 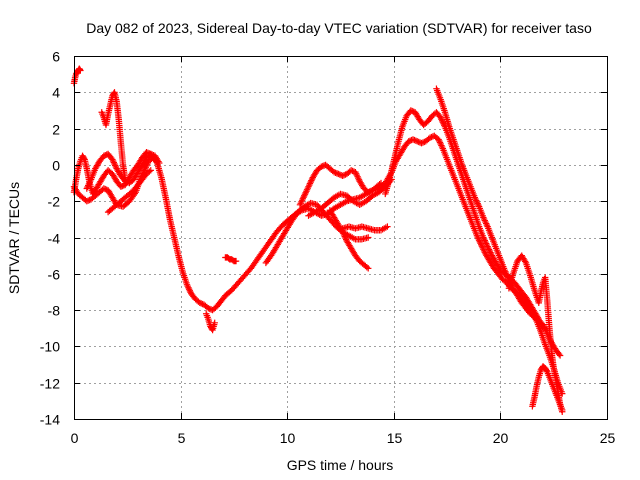 What do you see at coordinates (75, 438) in the screenshot?
I see `x-tick-label: 0` at bounding box center [75, 438].